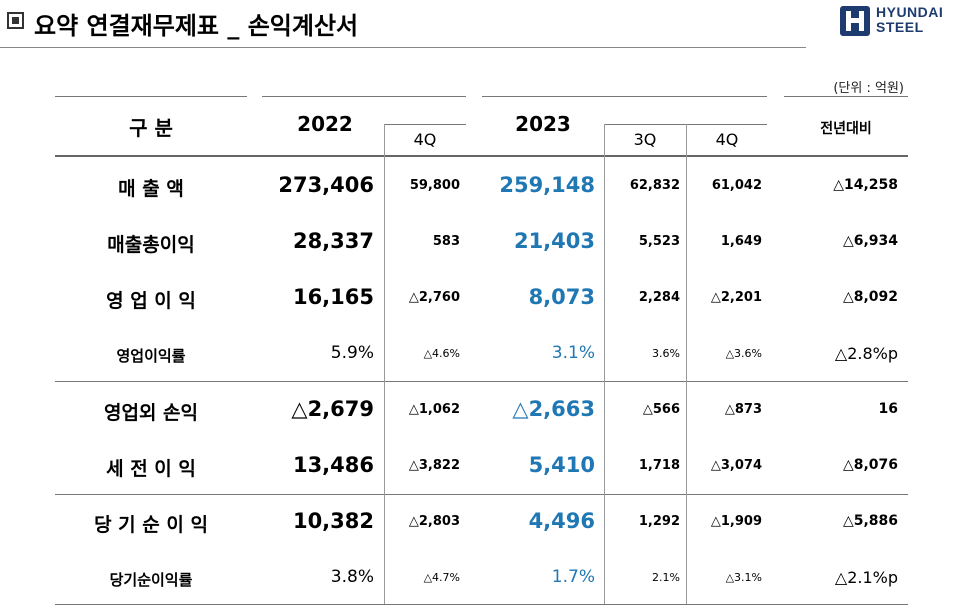 The image size is (960, 611). What do you see at coordinates (150, 413) in the screenshot?
I see `row-label: 영업외 손익` at bounding box center [150, 413].